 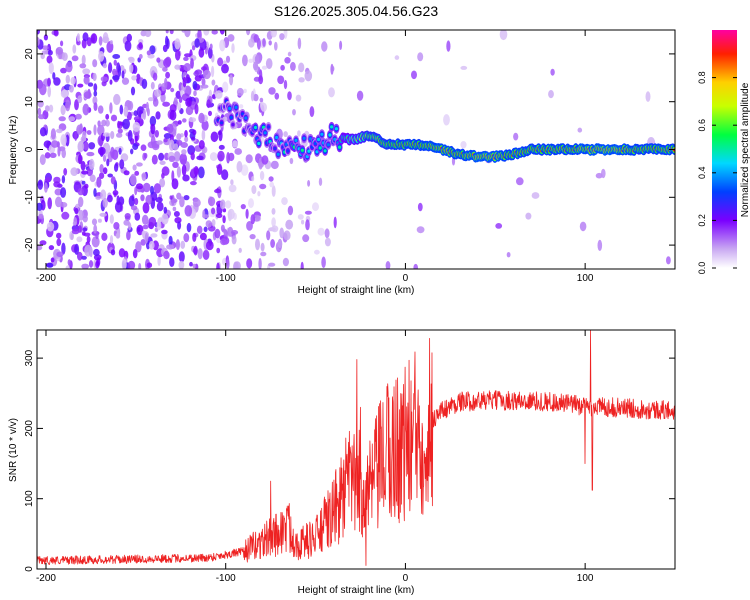 I want to click on spectrogram-ylabel: Frequency (Hz), so click(x=13, y=150).